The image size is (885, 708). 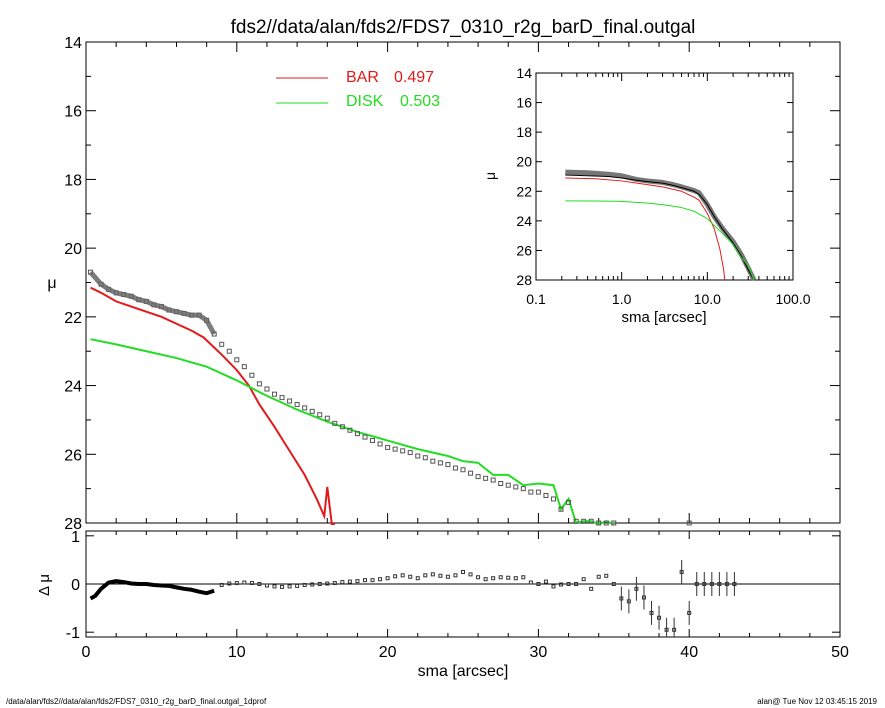 I want to click on residual-series, so click(x=413, y=598).